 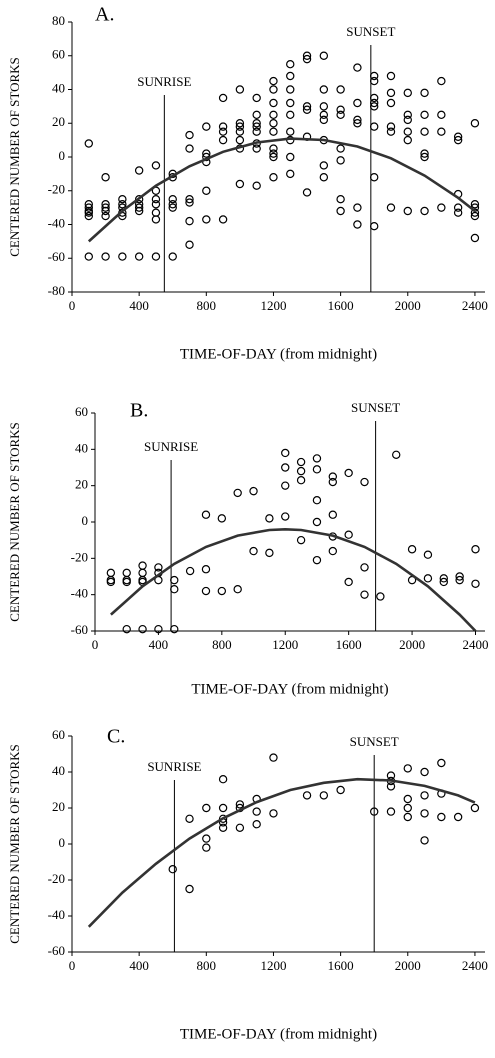 What do you see at coordinates (475, 305) in the screenshot?
I see `x-tick-label: 2400` at bounding box center [475, 305].